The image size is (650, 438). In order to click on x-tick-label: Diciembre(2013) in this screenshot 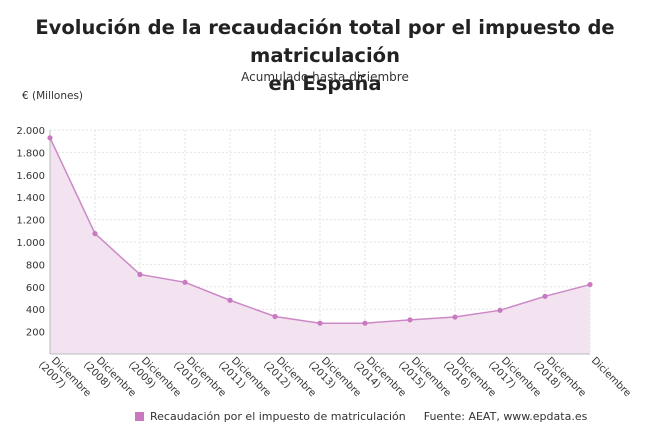, I will do `click(334, 379)`.